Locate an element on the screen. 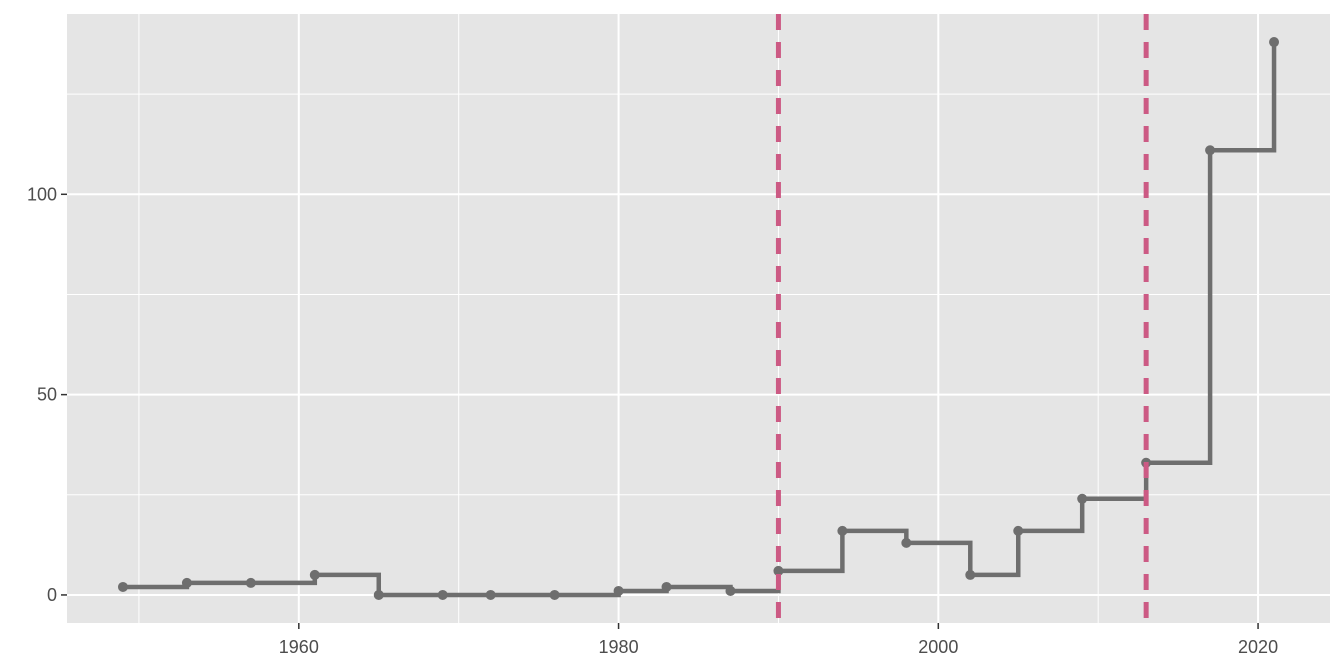  y-tick-label: 0 is located at coordinates (52, 595).